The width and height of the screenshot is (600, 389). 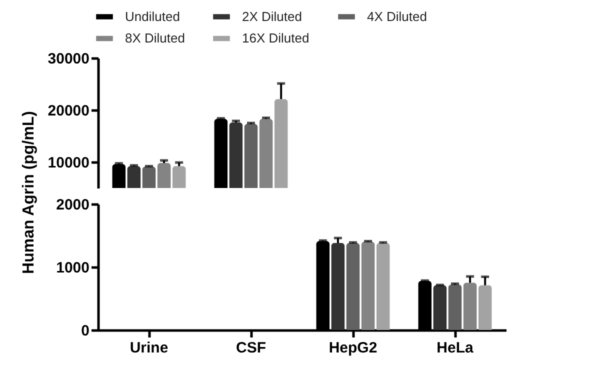 What do you see at coordinates (455, 348) in the screenshot?
I see `x-tick-label: HeLa` at bounding box center [455, 348].